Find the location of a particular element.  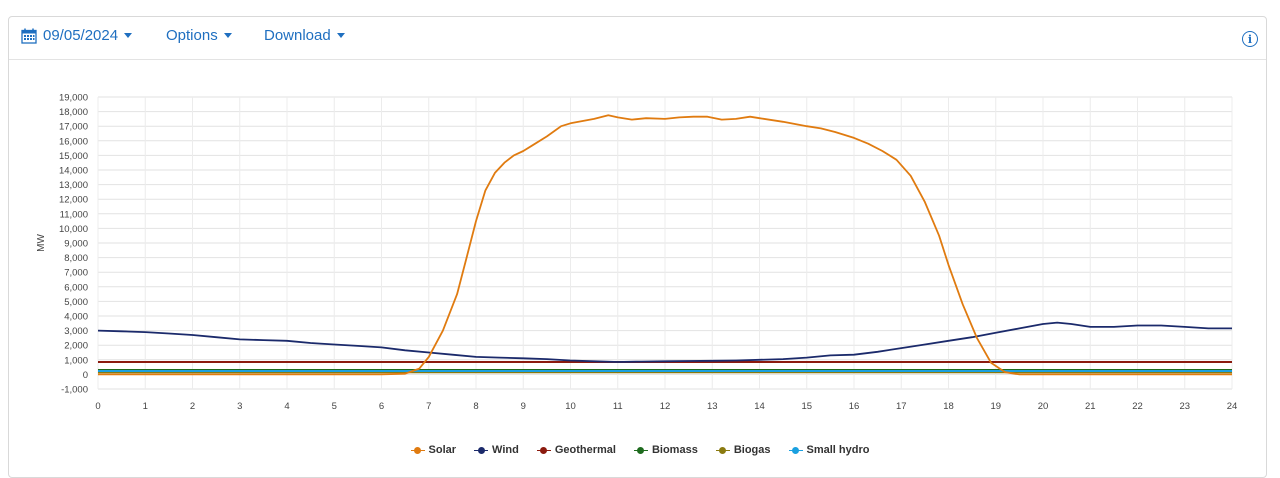

legend-item-wind: Wind is located at coordinates (496, 450).